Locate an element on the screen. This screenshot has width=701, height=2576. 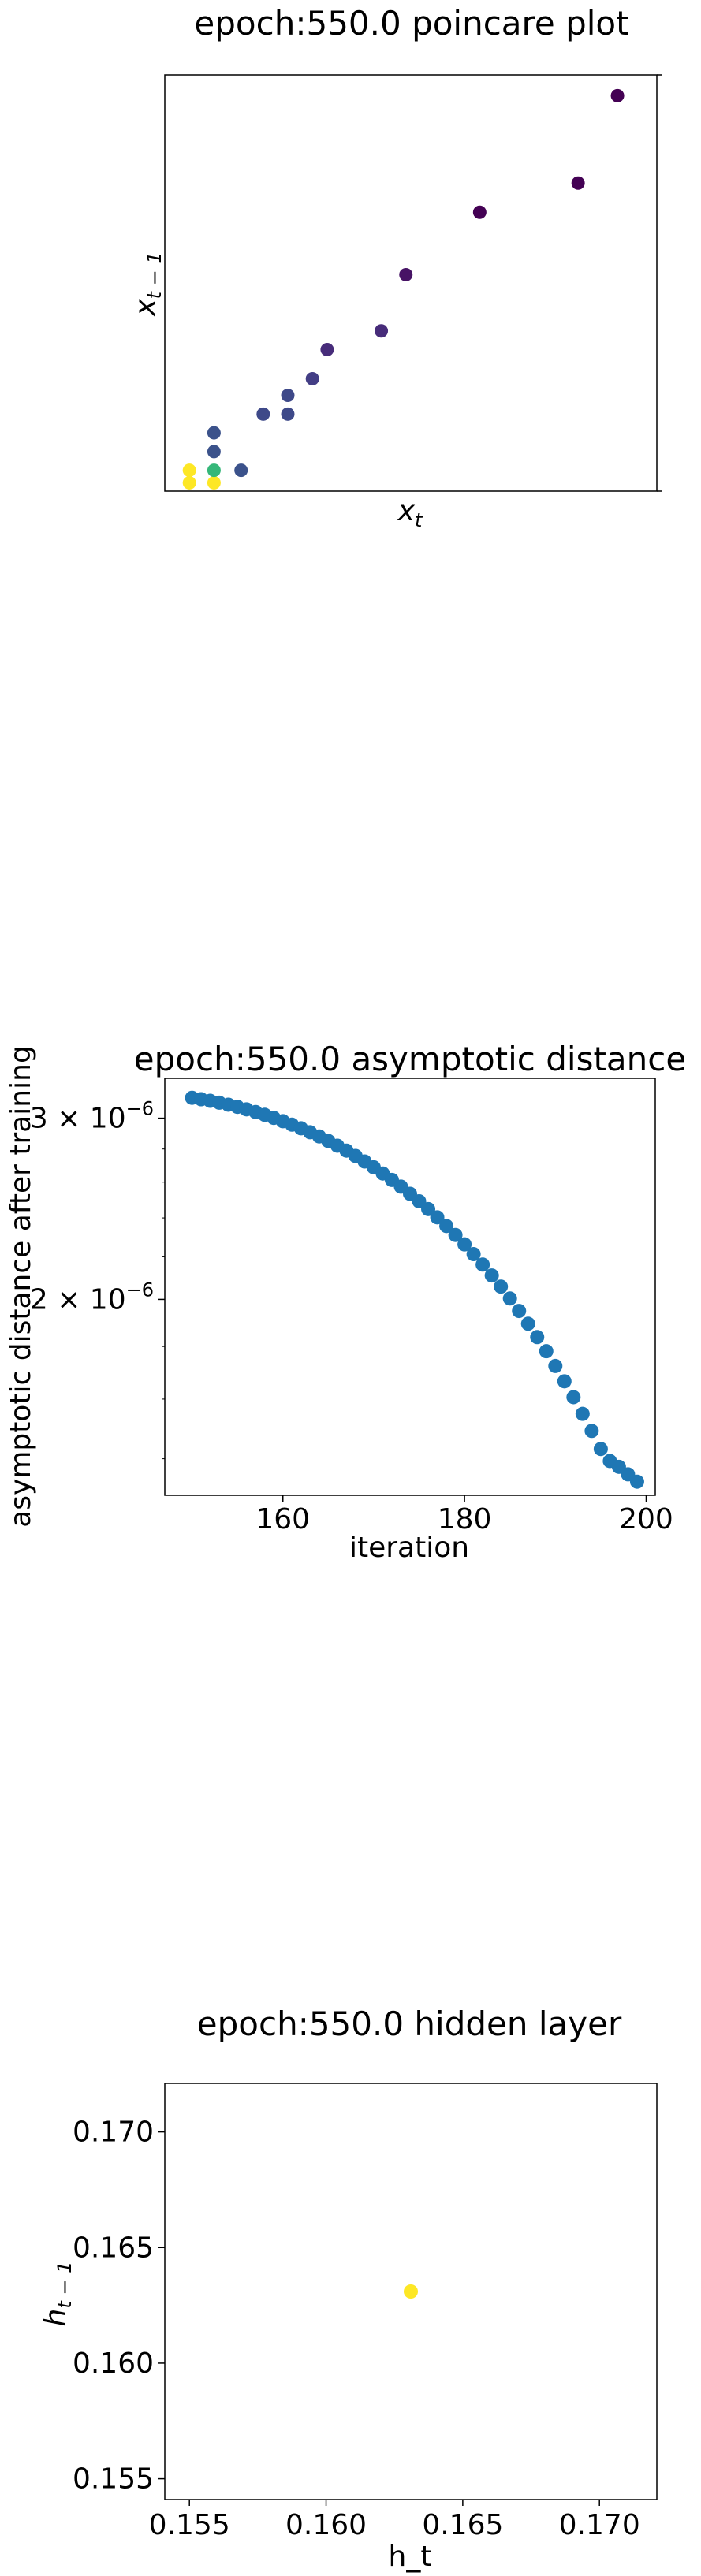
x-axis-label: h_t is located at coordinates (411, 2557).